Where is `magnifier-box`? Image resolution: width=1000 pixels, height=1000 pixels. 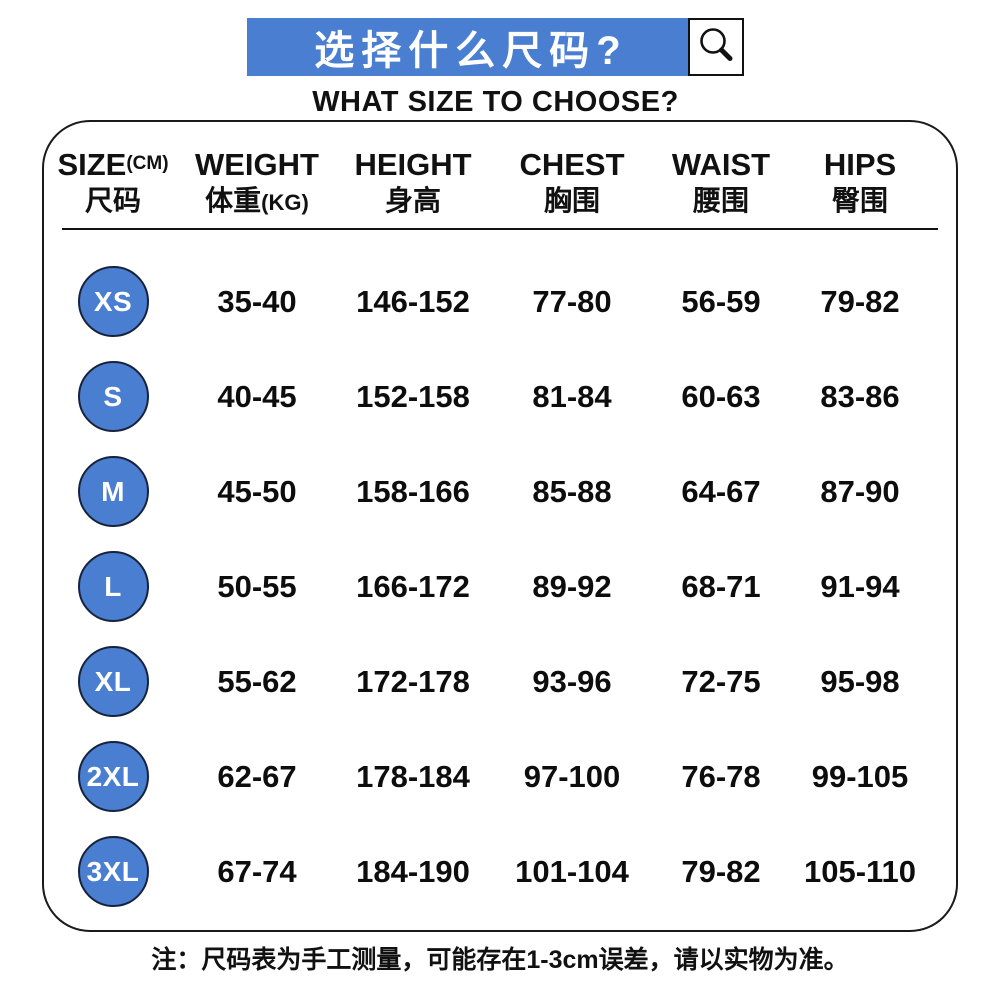
magnifier-box is located at coordinates (716, 47).